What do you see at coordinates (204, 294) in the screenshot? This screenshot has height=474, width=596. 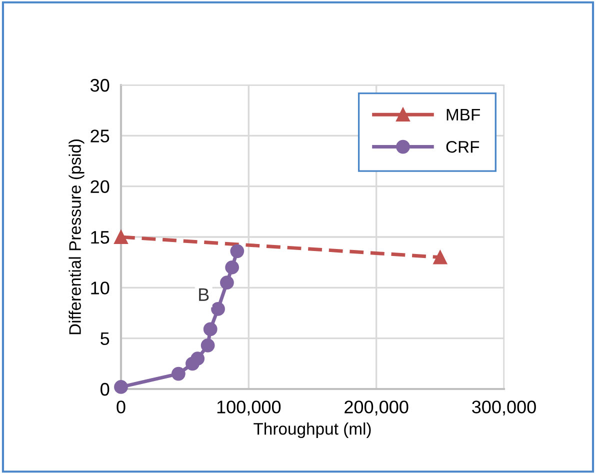 I see `annotation: B` at bounding box center [204, 294].